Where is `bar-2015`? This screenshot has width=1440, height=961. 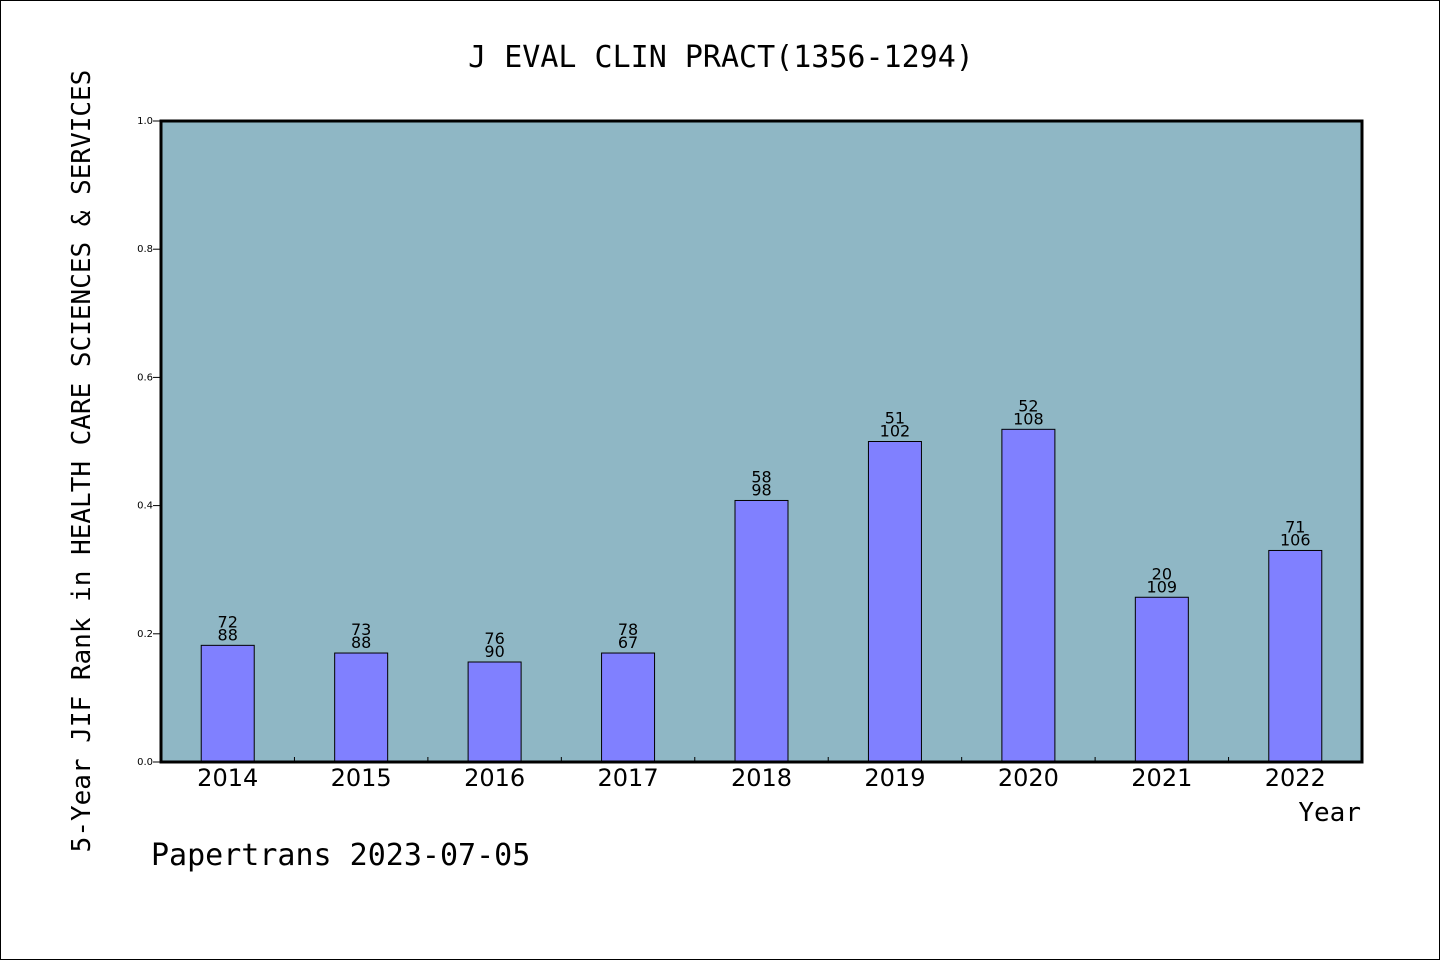 bar-2015 is located at coordinates (361, 707).